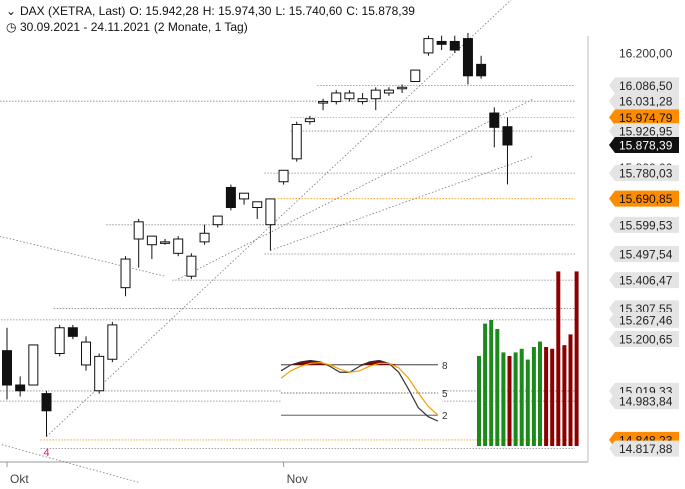  What do you see at coordinates (445, 394) in the screenshot?
I see `oscillator-level-label: 5` at bounding box center [445, 394].